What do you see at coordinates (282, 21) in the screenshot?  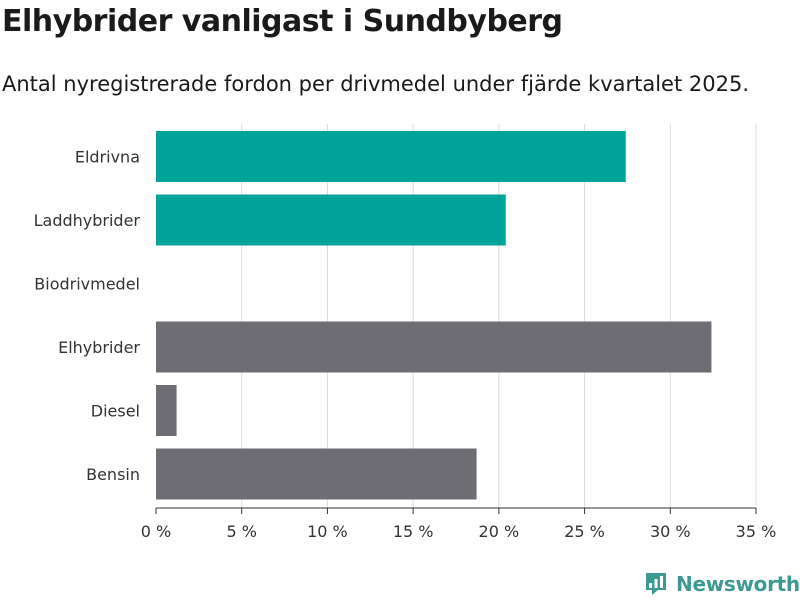 I see `chart-title: Elhybrider vanligast i Sundbyberg` at bounding box center [282, 21].